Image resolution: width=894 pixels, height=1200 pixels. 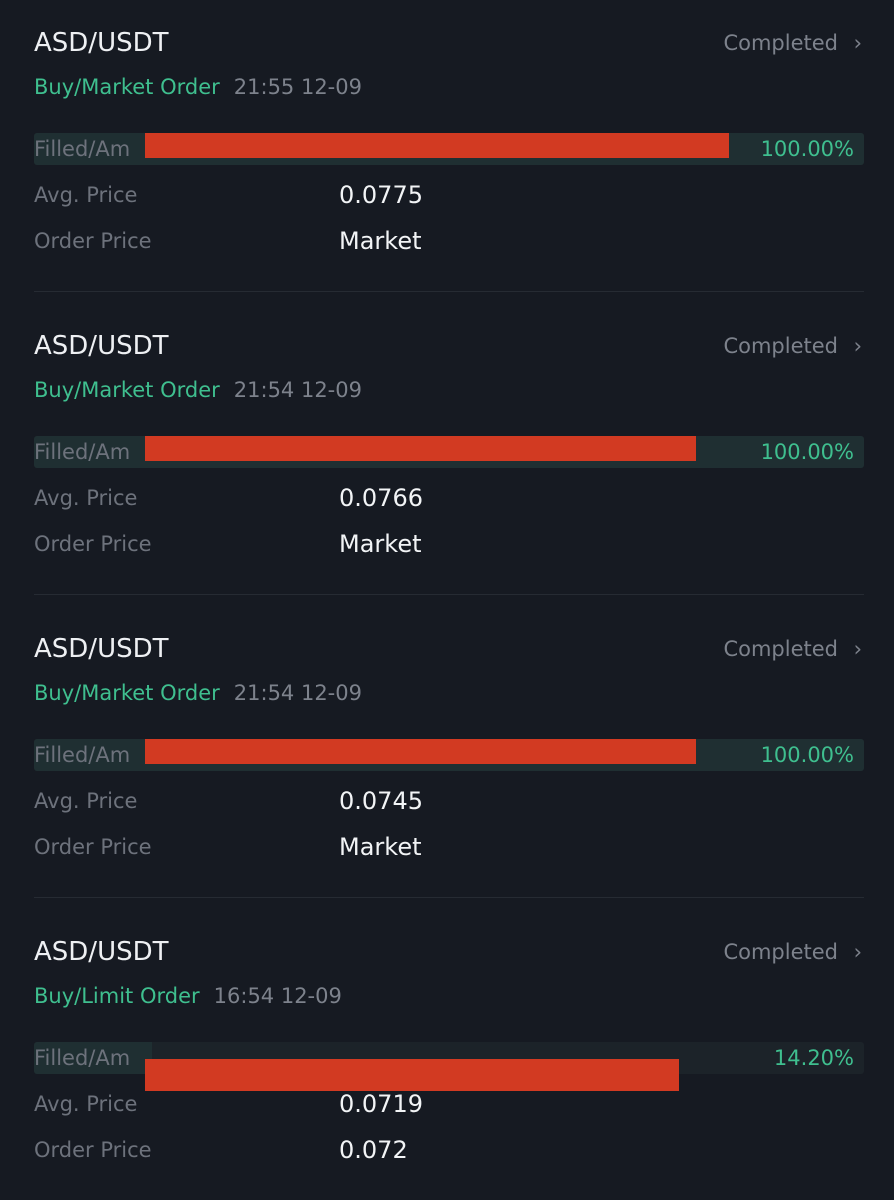 I want to click on progress-fill, so click(x=93, y=1058).